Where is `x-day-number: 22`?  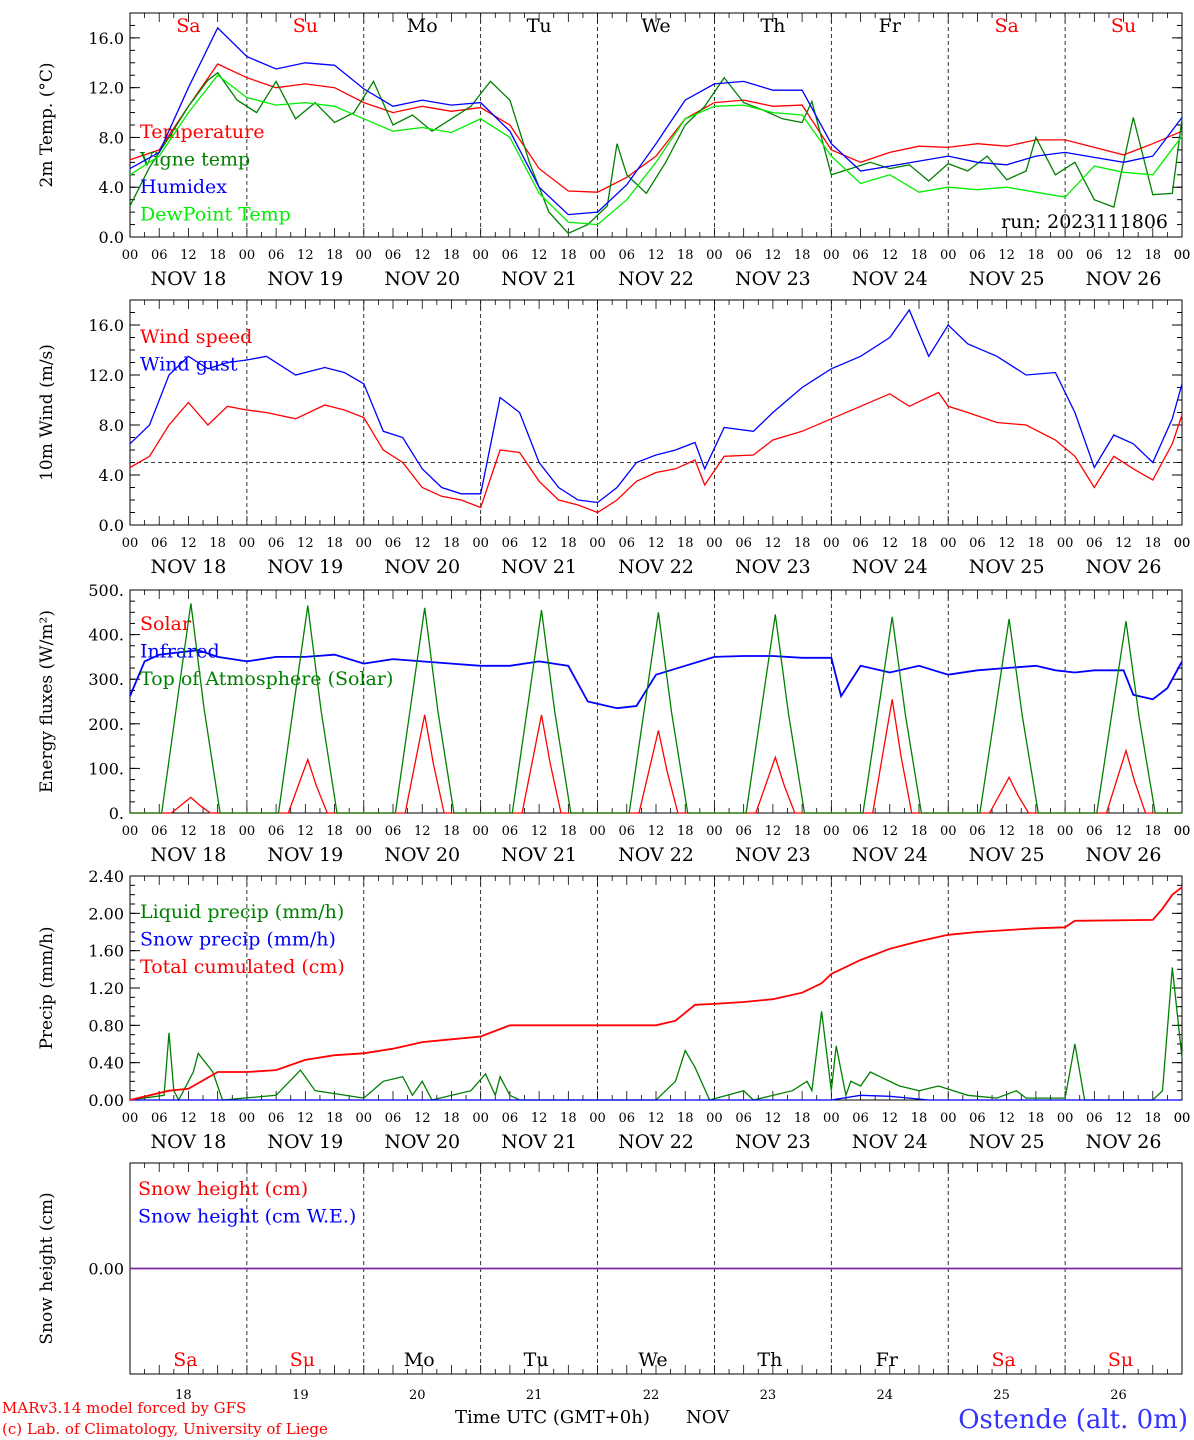 x-day-number: 22 is located at coordinates (651, 1395).